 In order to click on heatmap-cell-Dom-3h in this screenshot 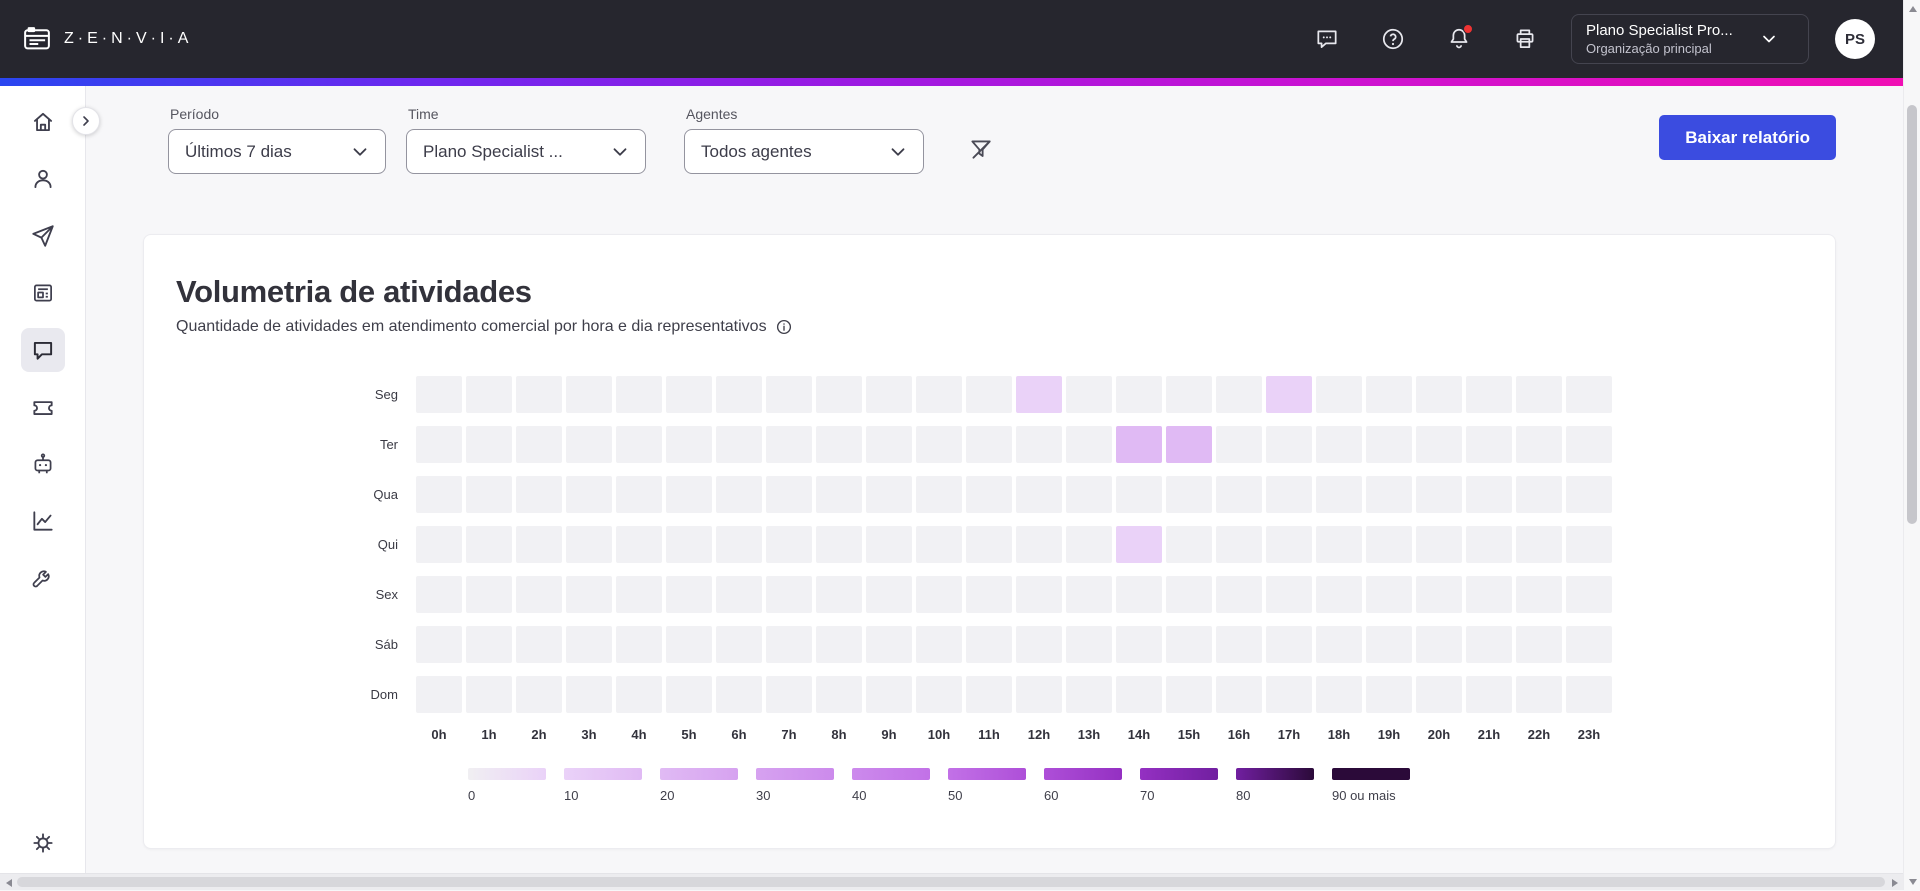, I will do `click(589, 694)`.